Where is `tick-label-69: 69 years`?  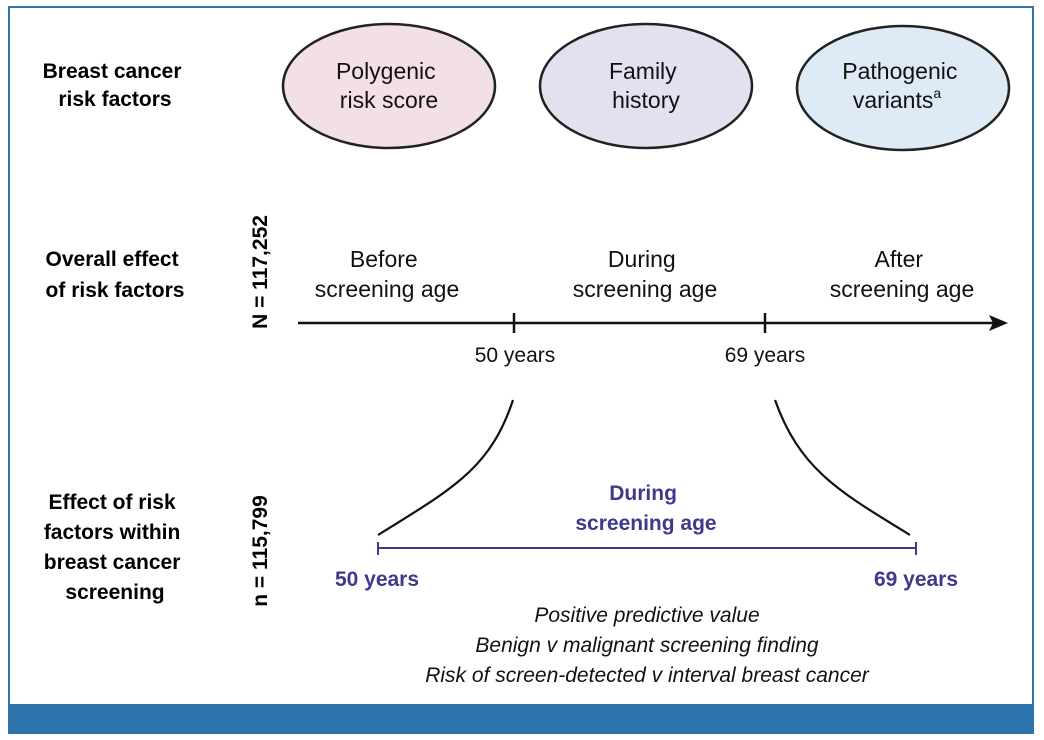 tick-label-69: 69 years is located at coordinates (765, 355).